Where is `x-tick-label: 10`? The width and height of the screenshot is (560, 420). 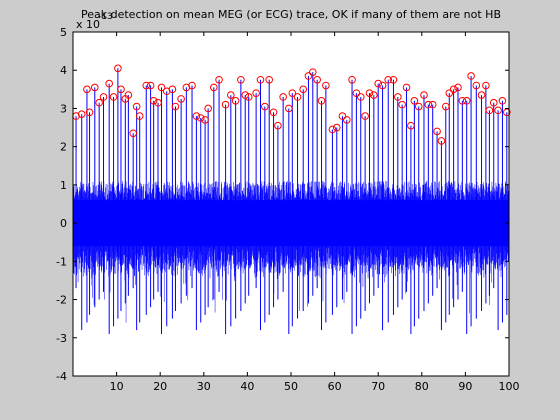
x-tick-label: 10 is located at coordinates (117, 386).